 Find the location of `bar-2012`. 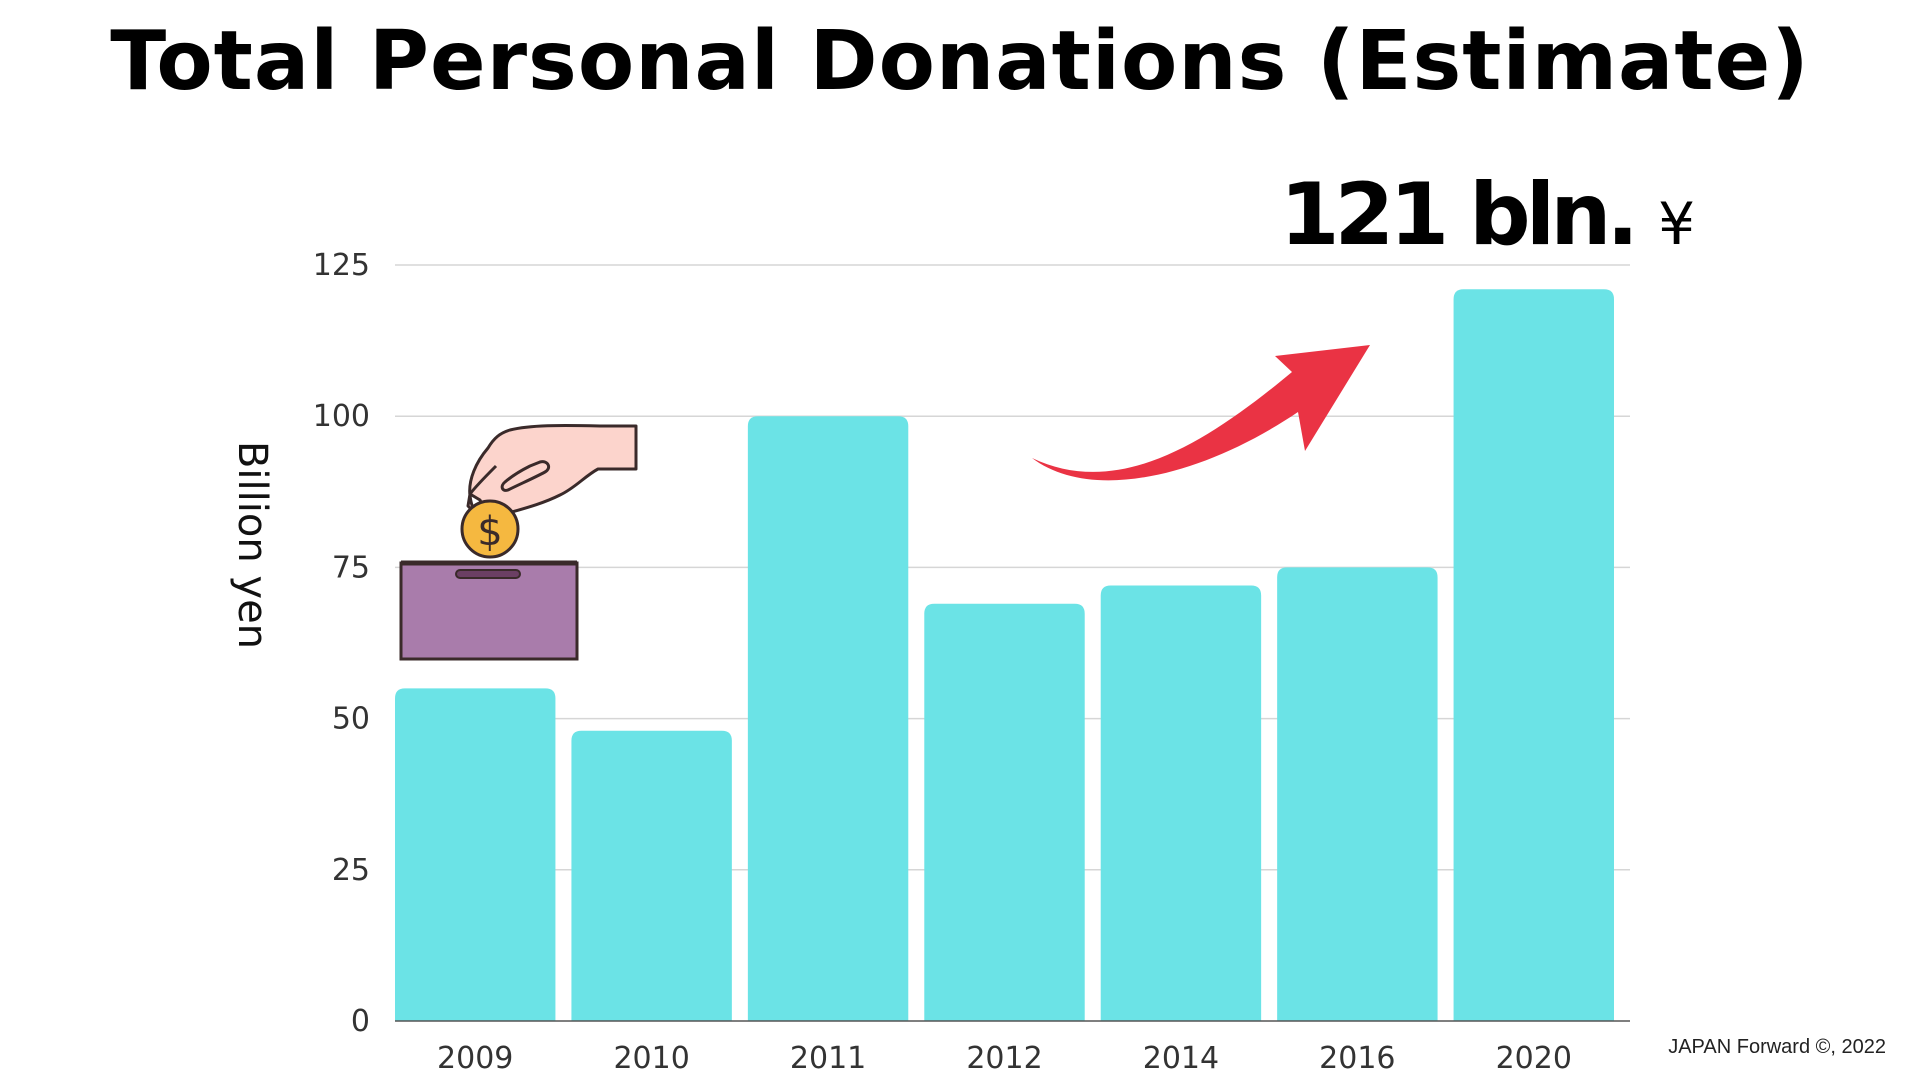

bar-2012 is located at coordinates (1004, 812).